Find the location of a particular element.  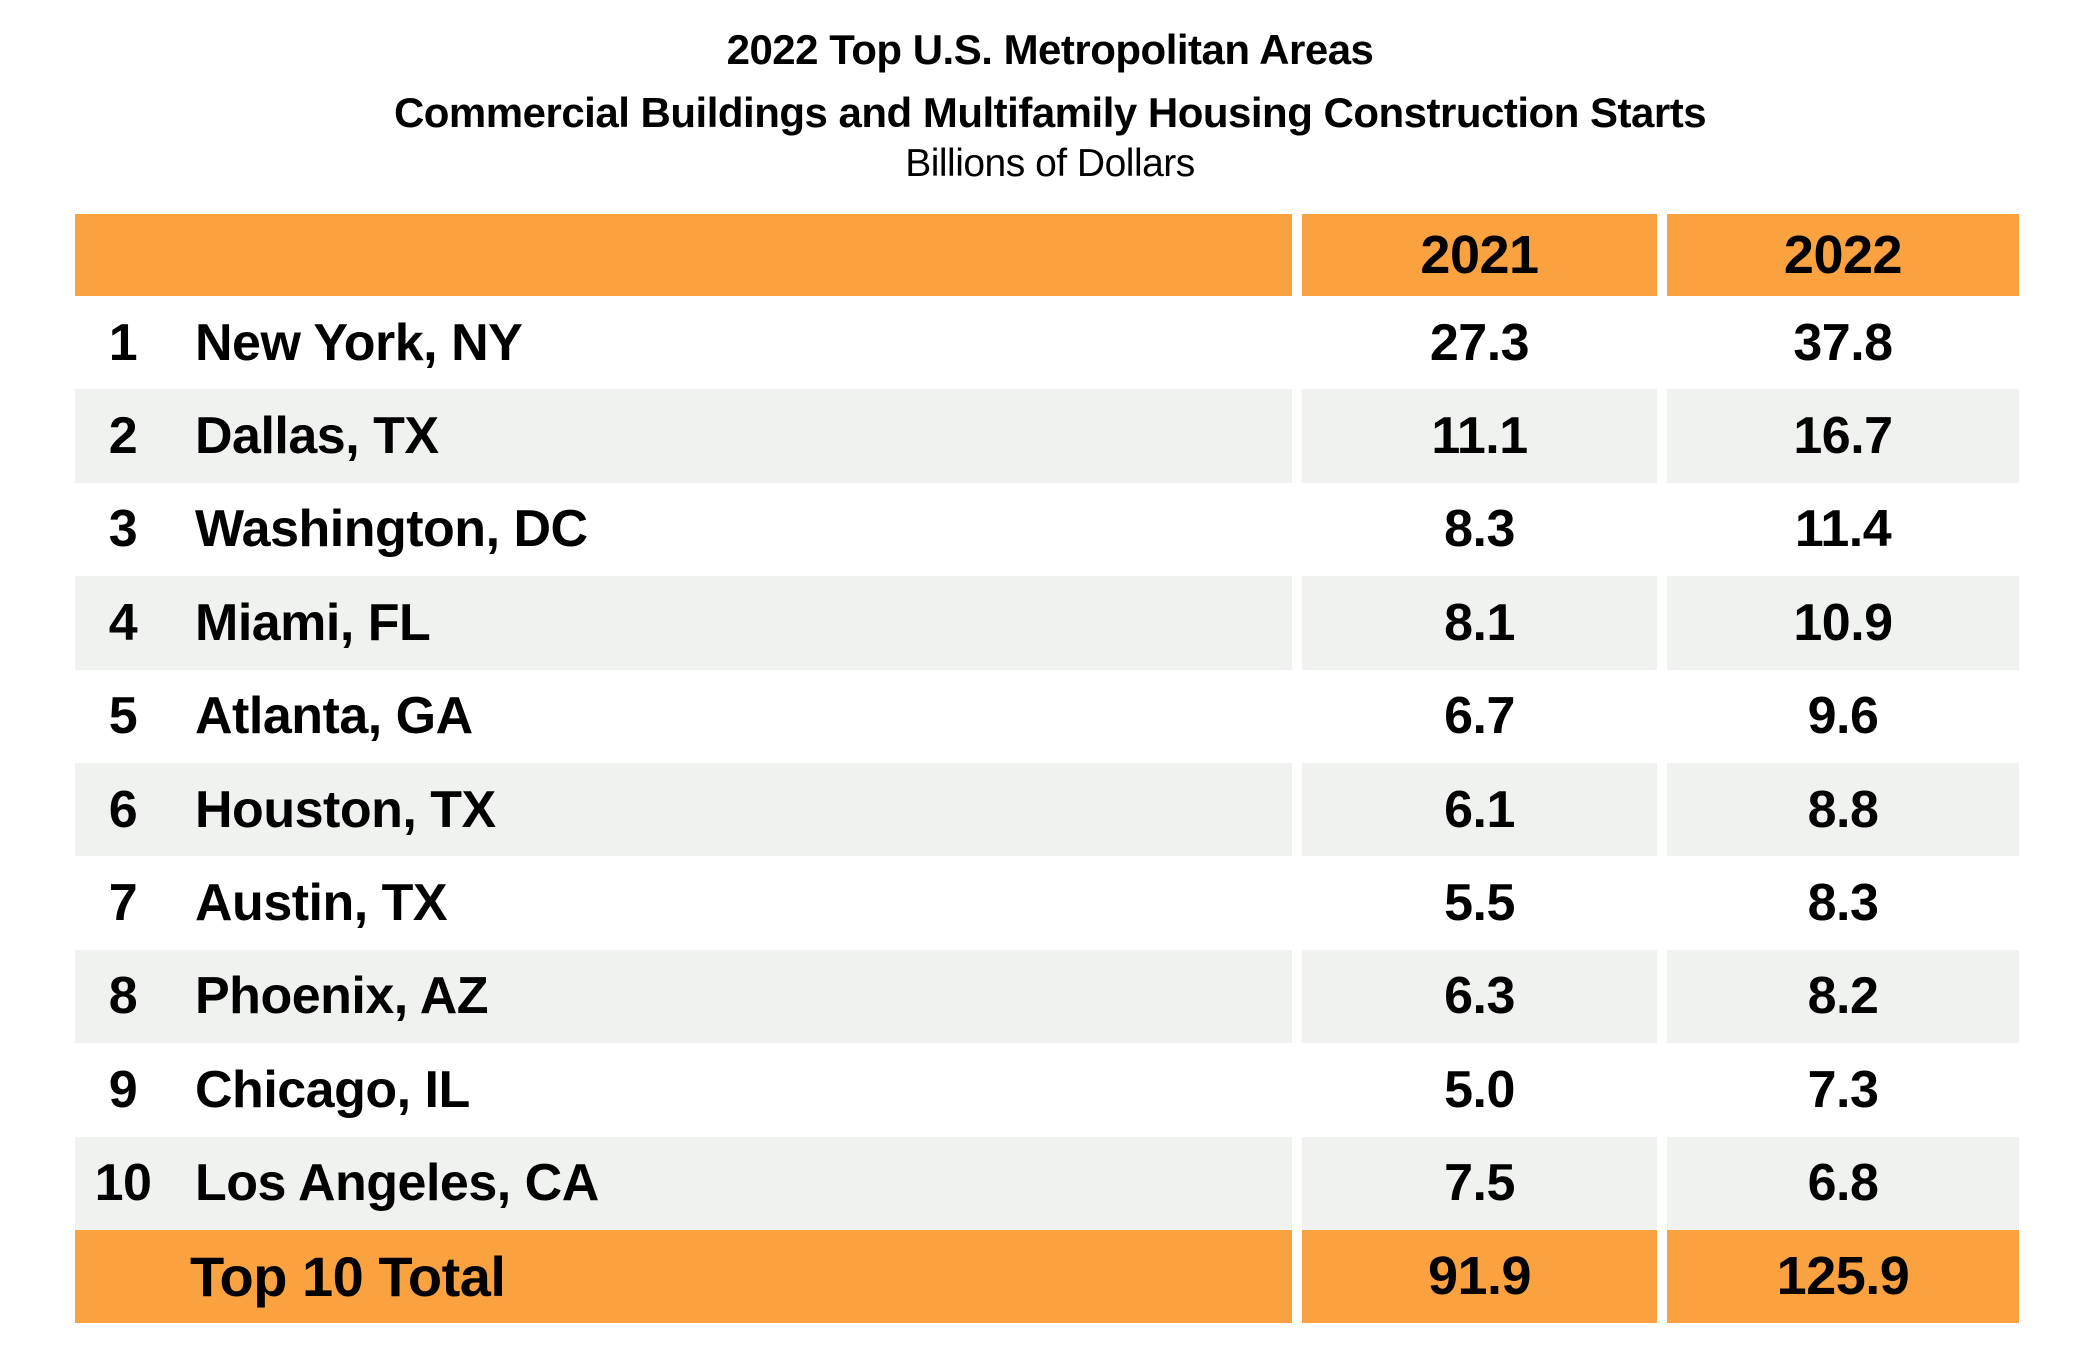

value-2021-cell: 6.3 is located at coordinates (1479, 996).